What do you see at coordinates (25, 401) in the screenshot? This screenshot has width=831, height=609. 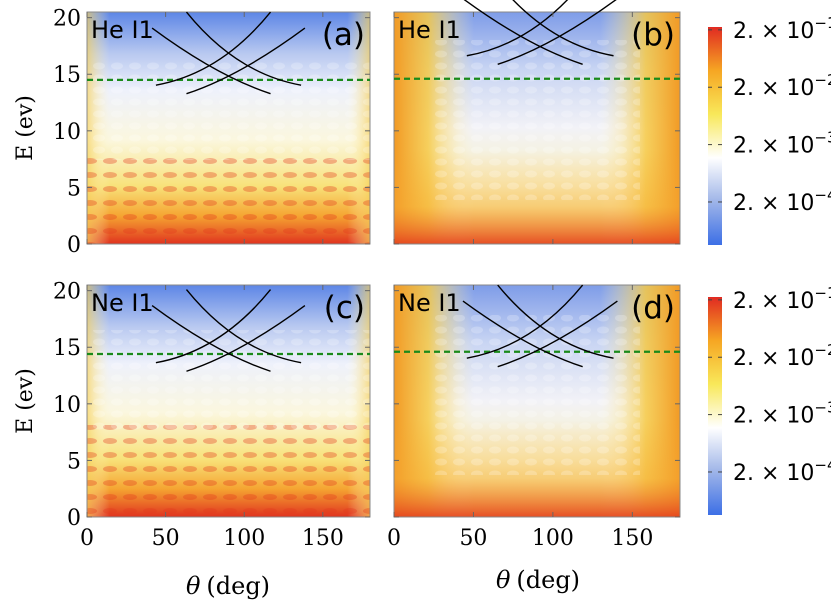 I see `y-axis-label-bottom: E (ev)` at bounding box center [25, 401].